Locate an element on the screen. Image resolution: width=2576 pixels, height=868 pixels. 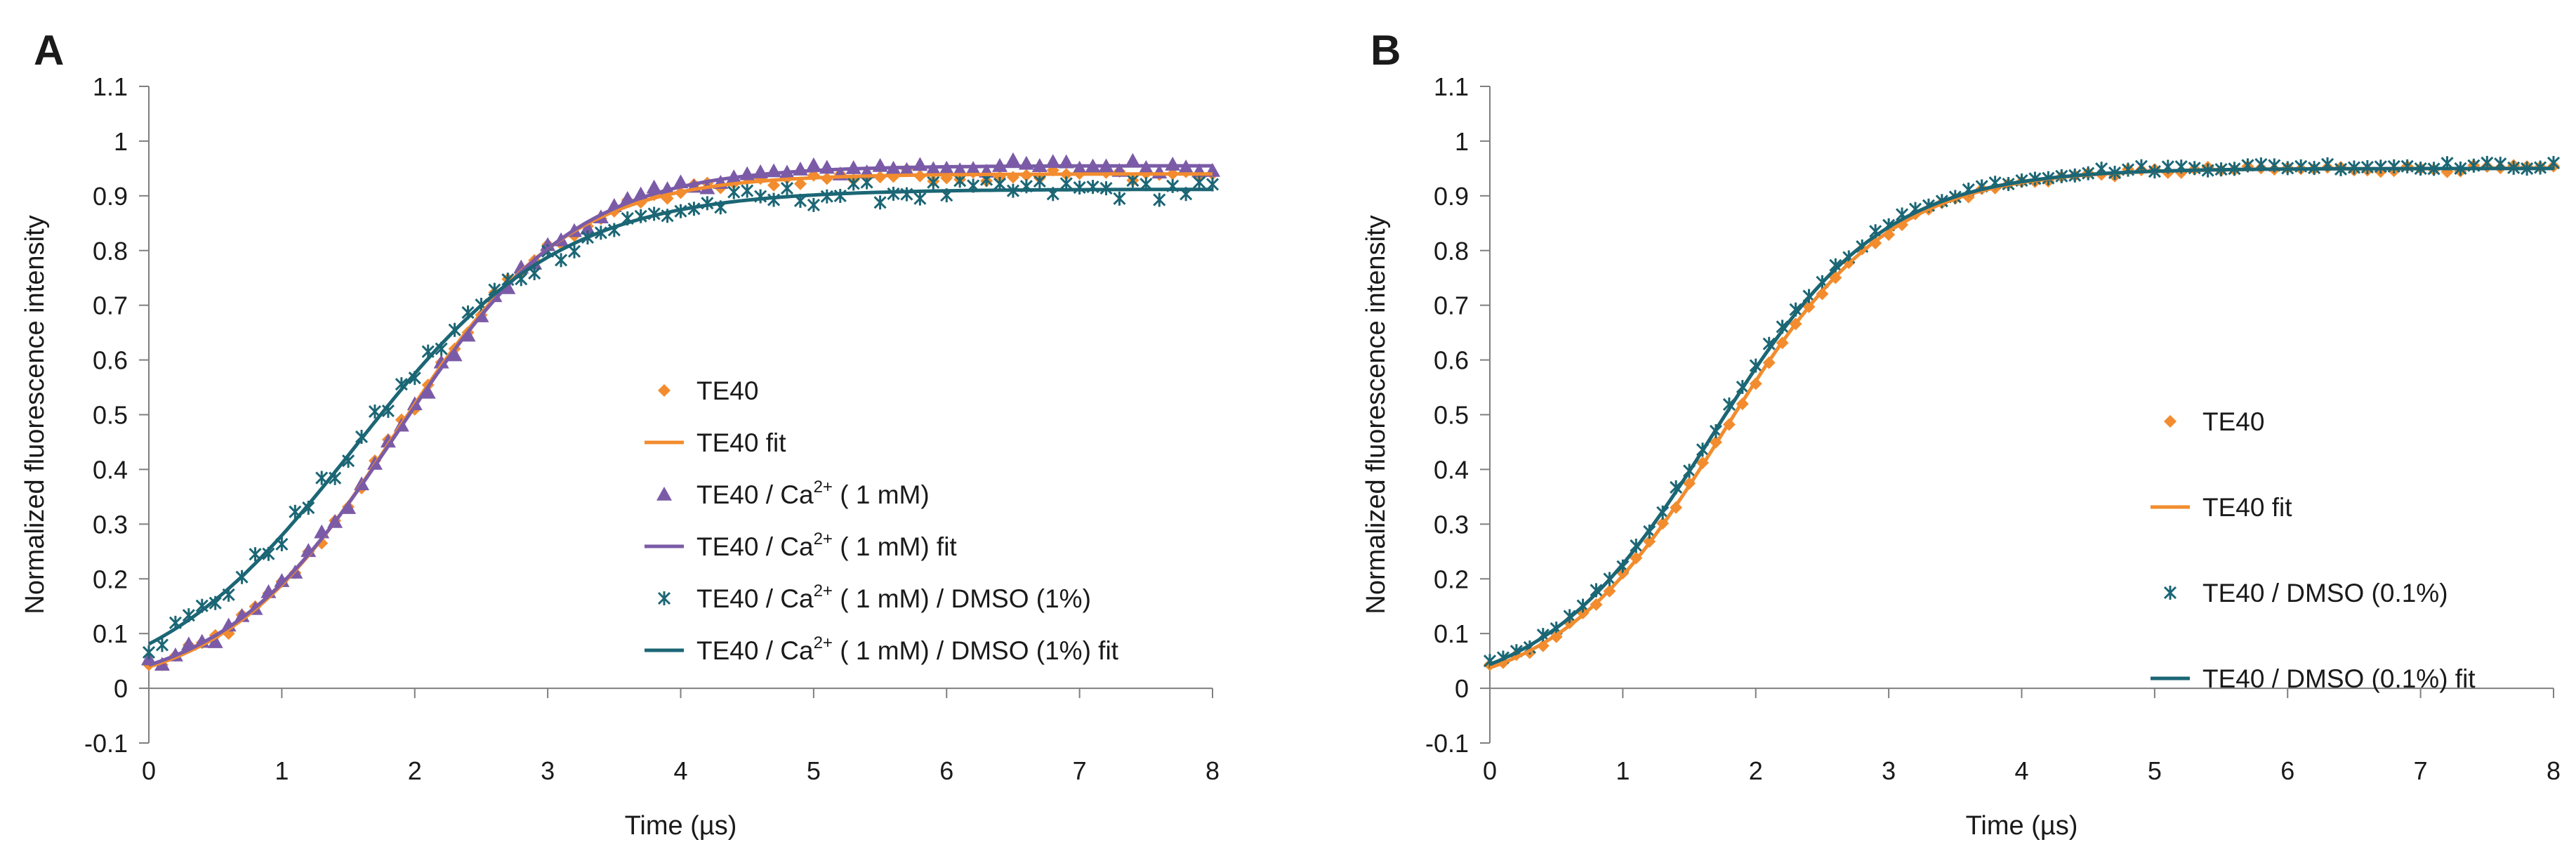
panel-a-y-tick-label: 0.7 is located at coordinates (110, 305).